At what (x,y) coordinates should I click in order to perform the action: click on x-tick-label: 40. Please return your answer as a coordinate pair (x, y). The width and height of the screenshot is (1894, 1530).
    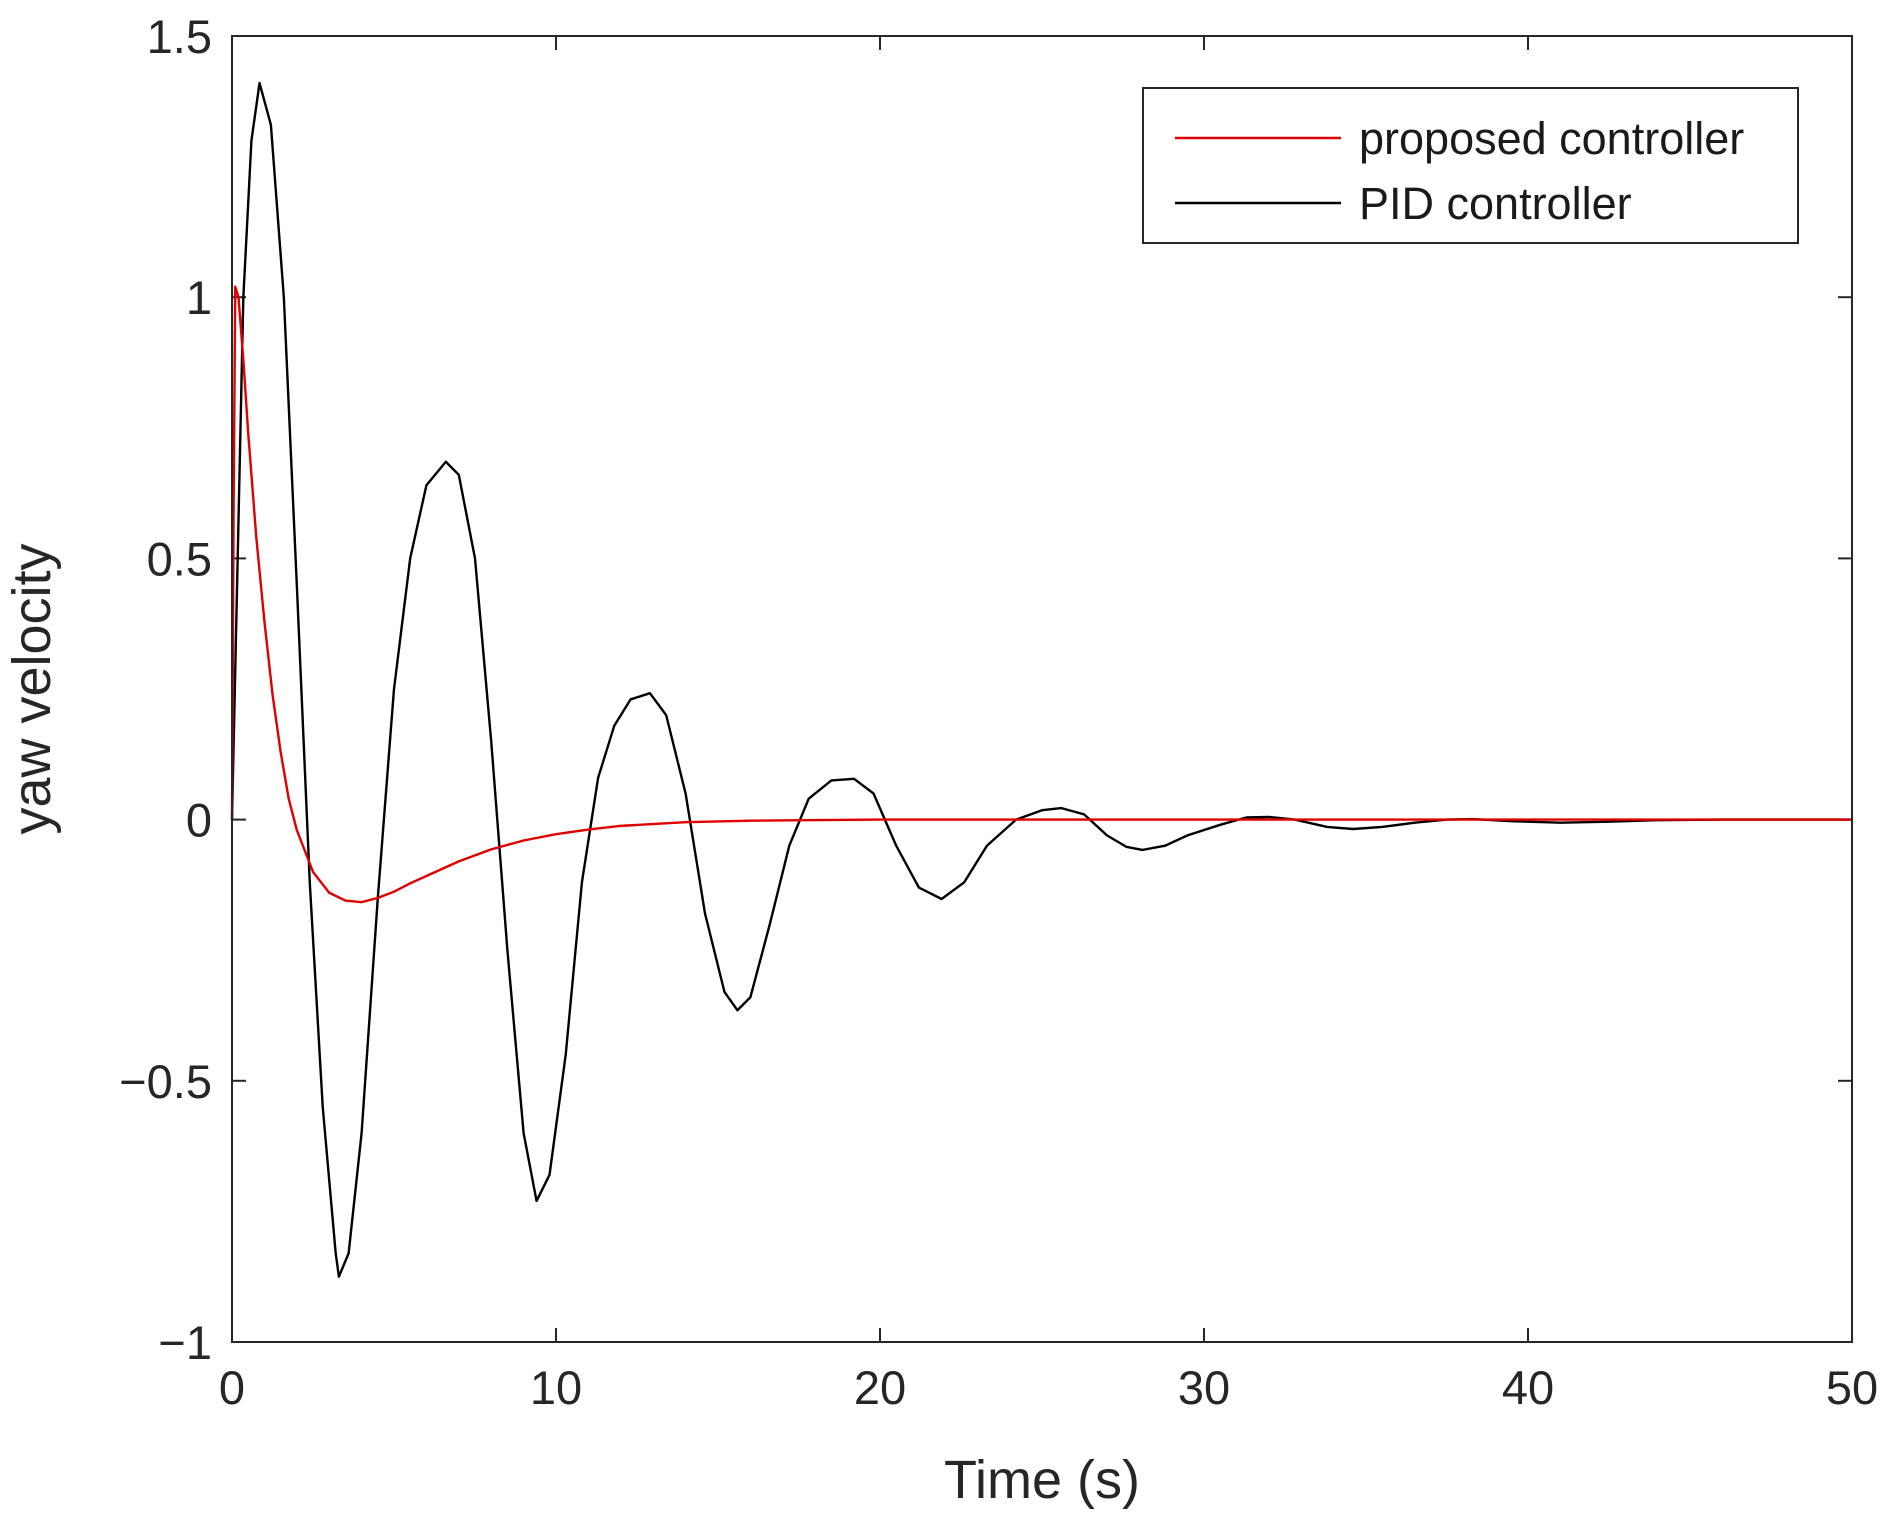
    Looking at the image, I should click on (1528, 1387).